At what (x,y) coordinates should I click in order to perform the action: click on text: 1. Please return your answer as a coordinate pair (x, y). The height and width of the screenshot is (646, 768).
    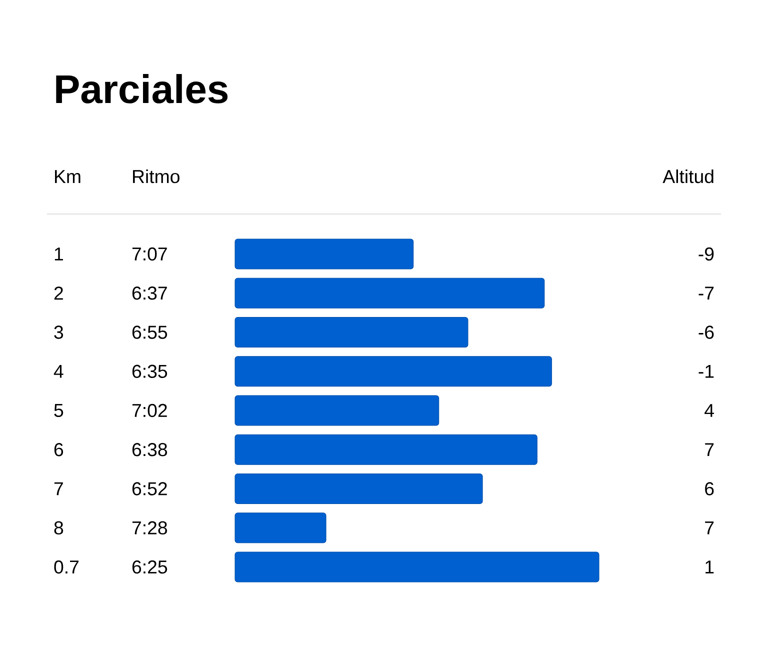
    Looking at the image, I should click on (710, 567).